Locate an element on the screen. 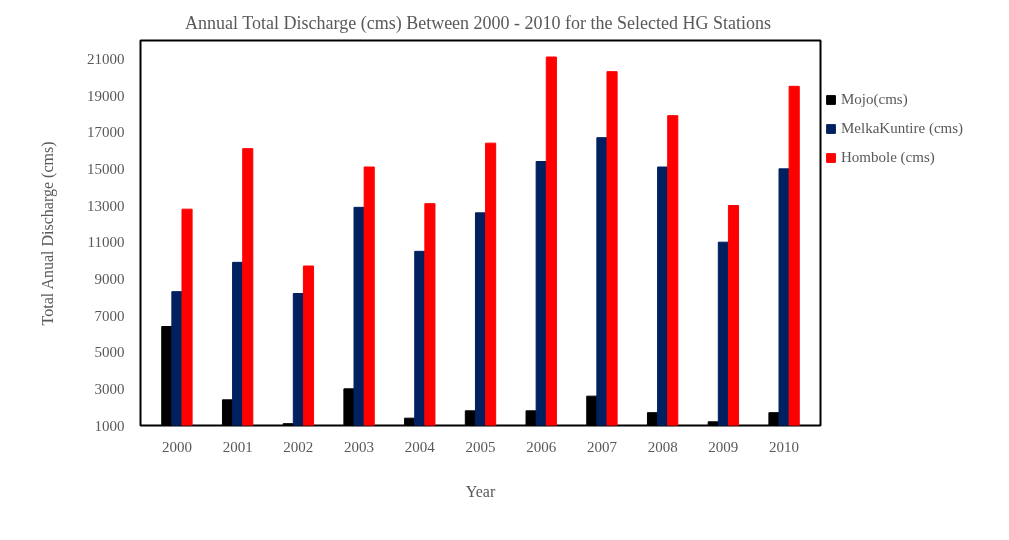 The width and height of the screenshot is (1009, 540). y-axis-title: Total Anual Discharge (cms) is located at coordinates (48, 233).